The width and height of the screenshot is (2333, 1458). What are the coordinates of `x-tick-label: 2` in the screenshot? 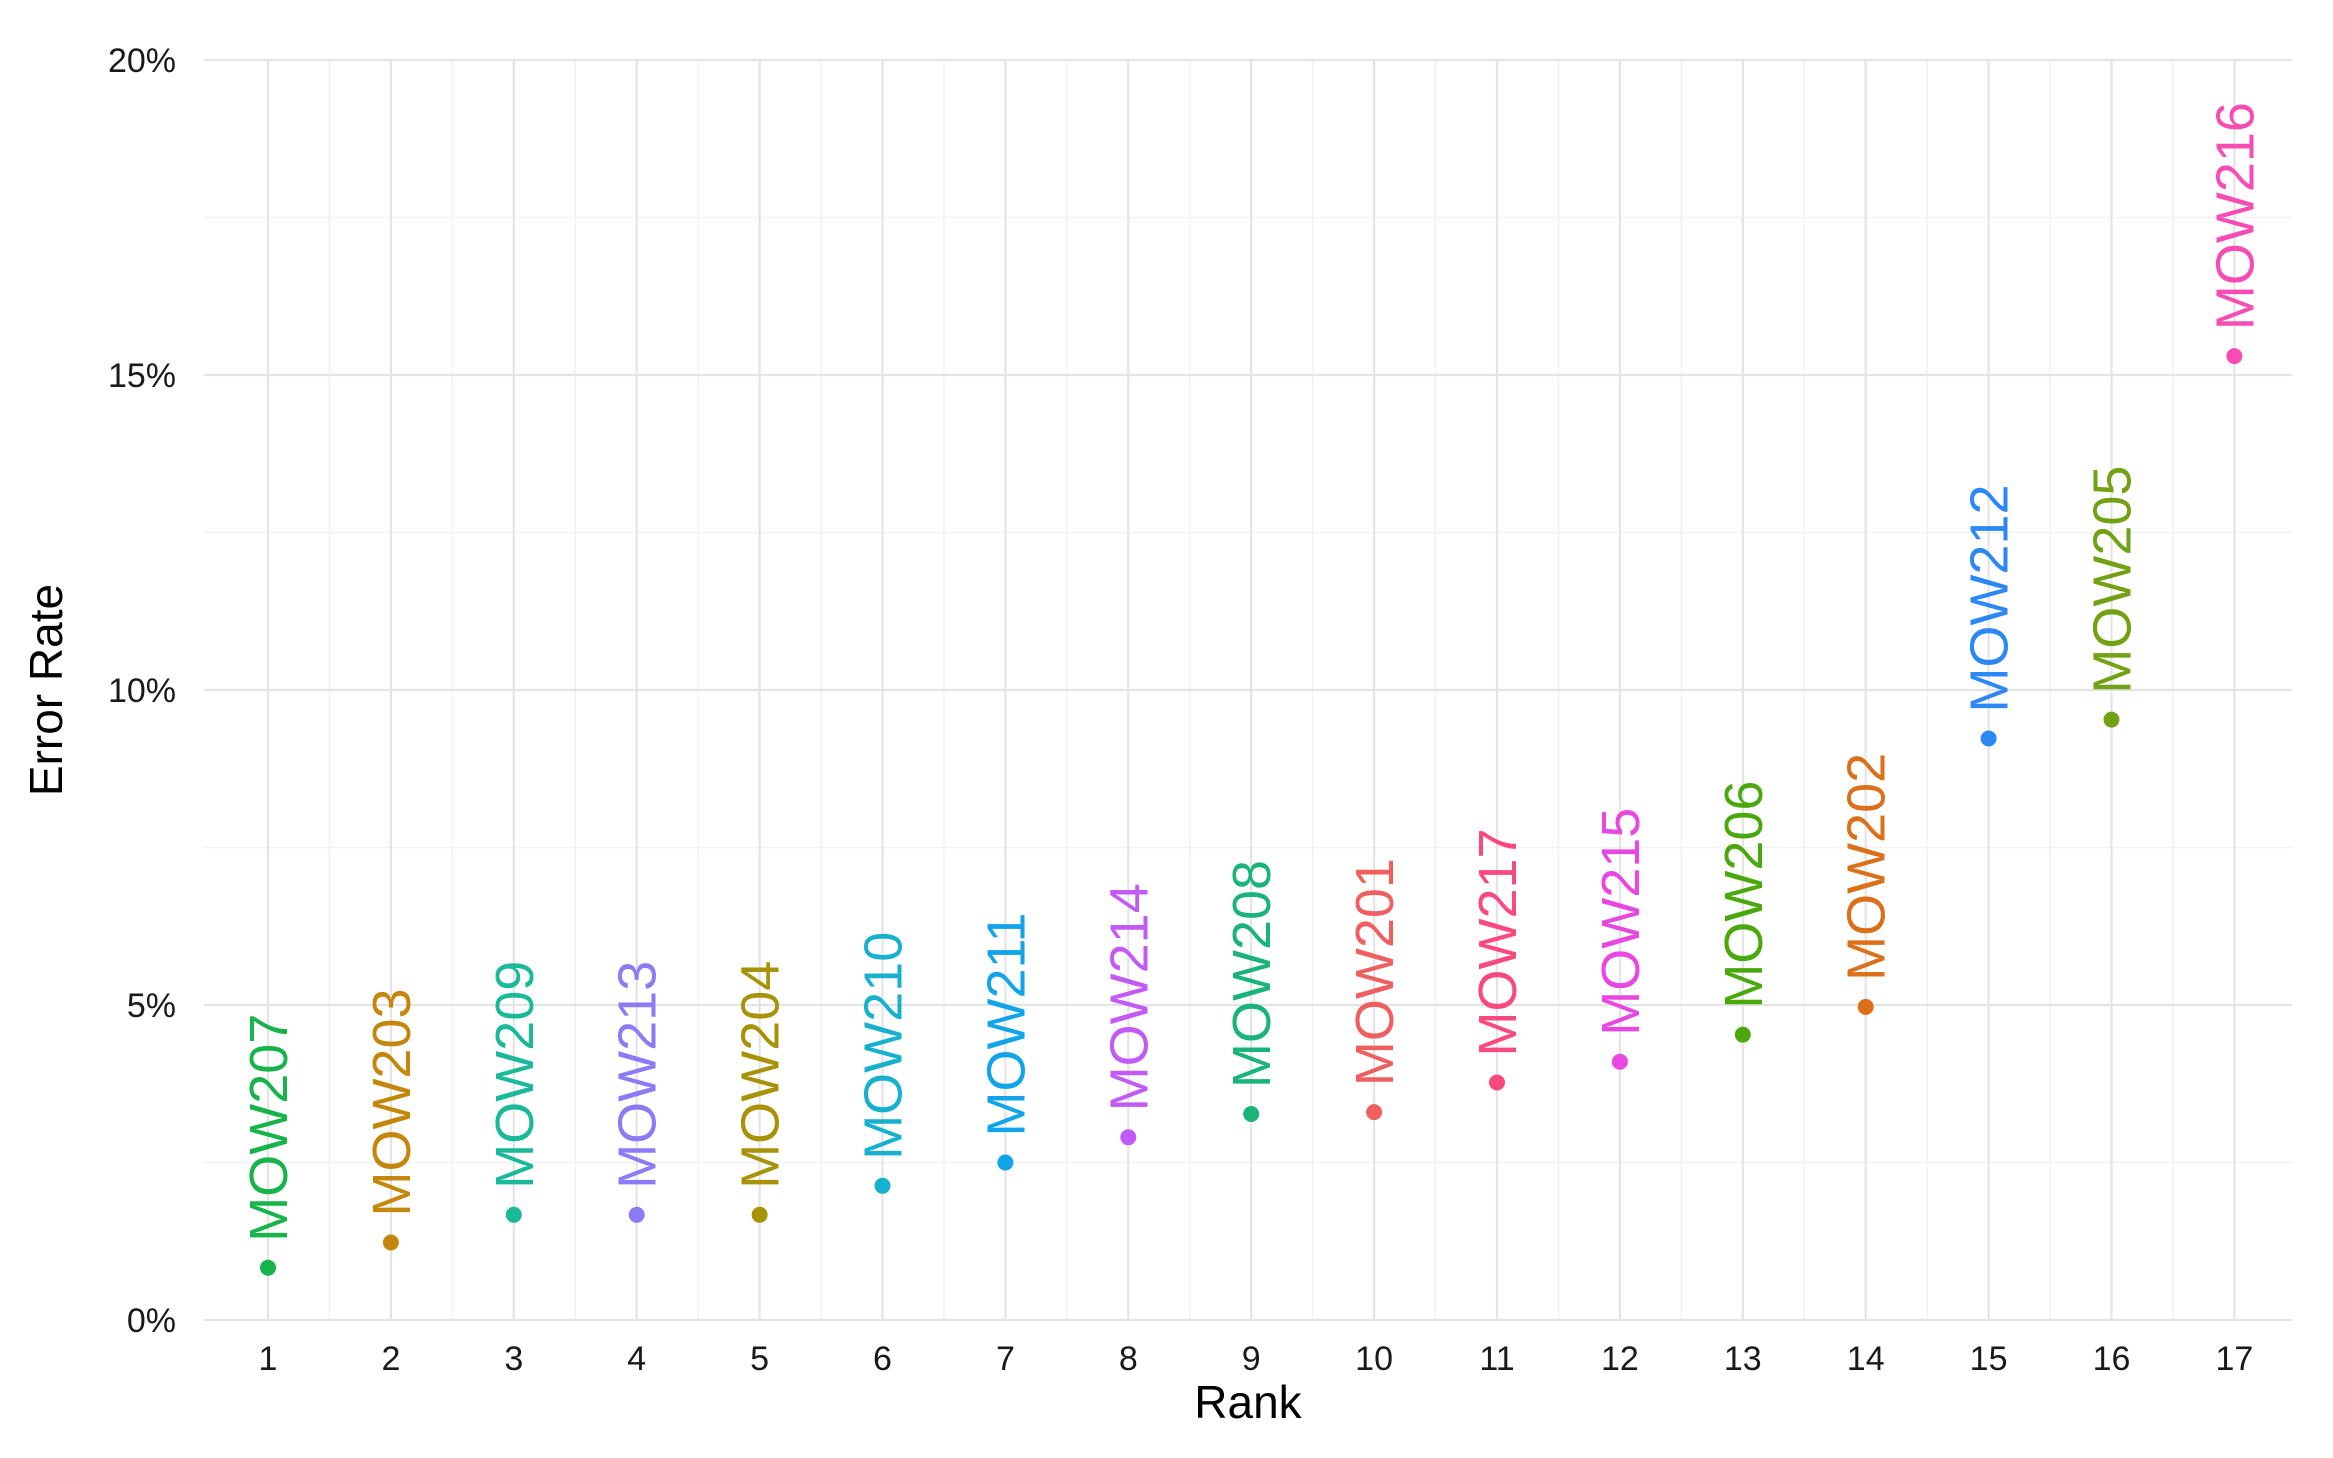 It's located at (390, 1359).